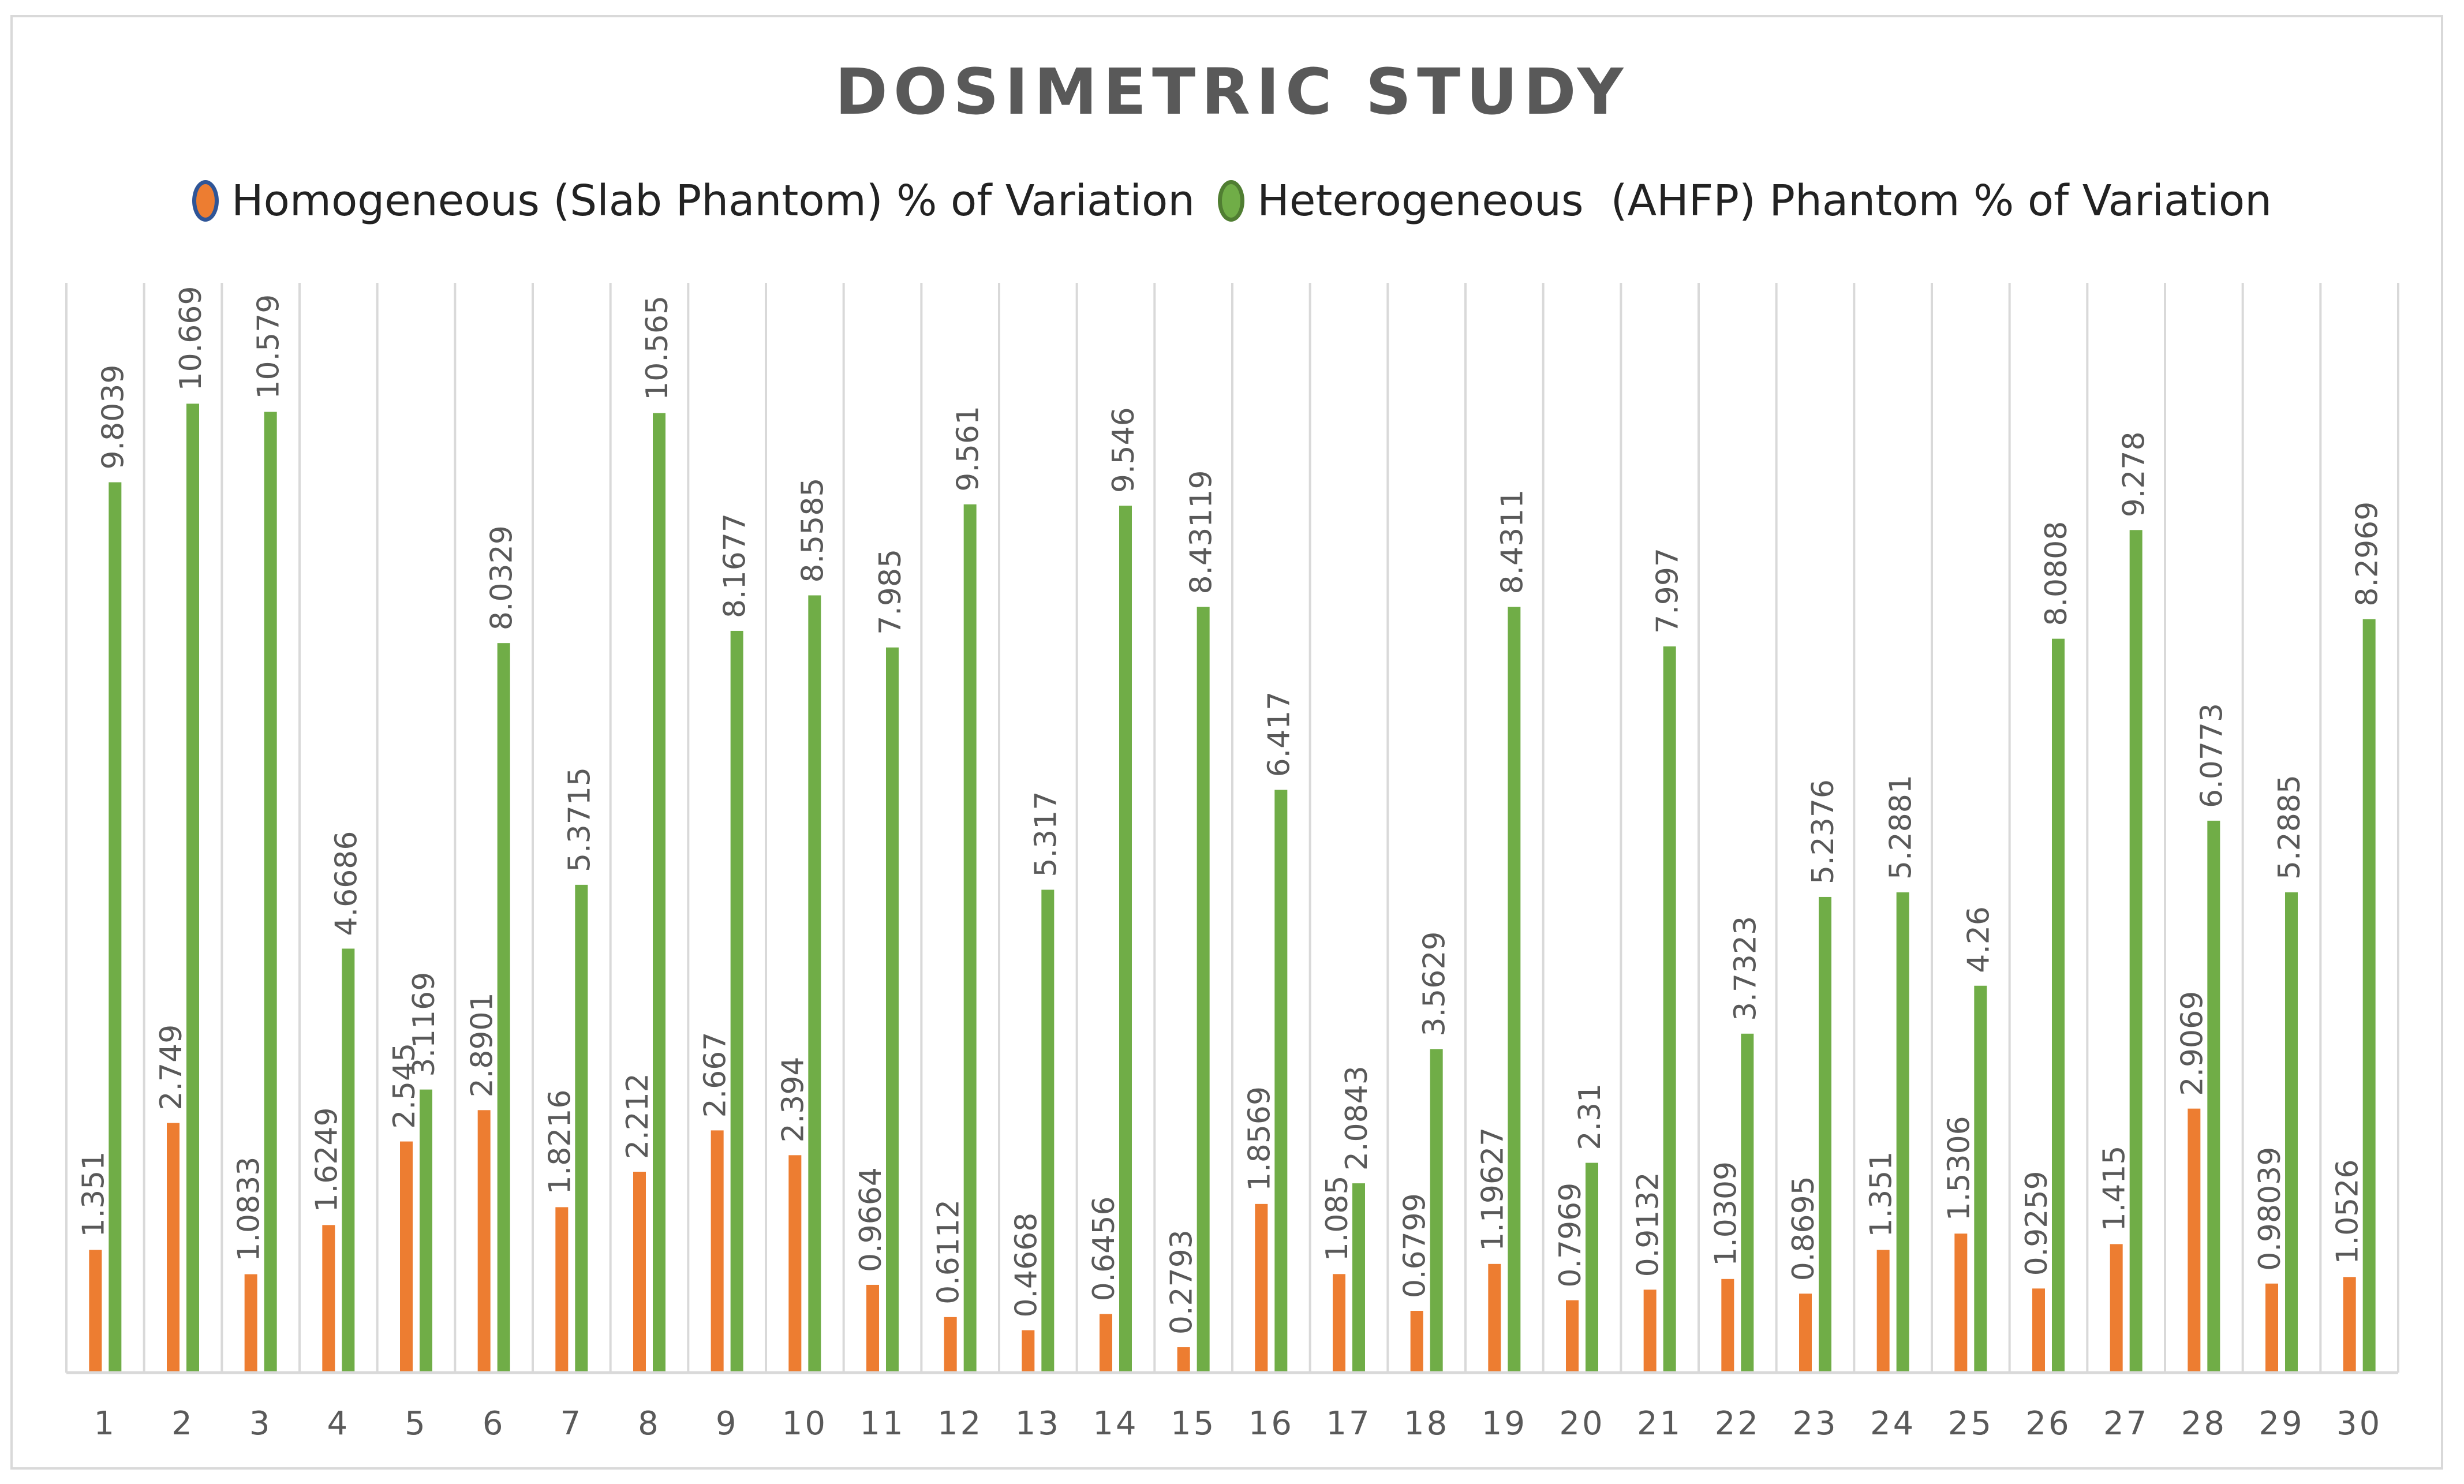 Image resolution: width=2464 pixels, height=1484 pixels. I want to click on data-label-homogeneous-17: 1.085, so click(1337, 1218).